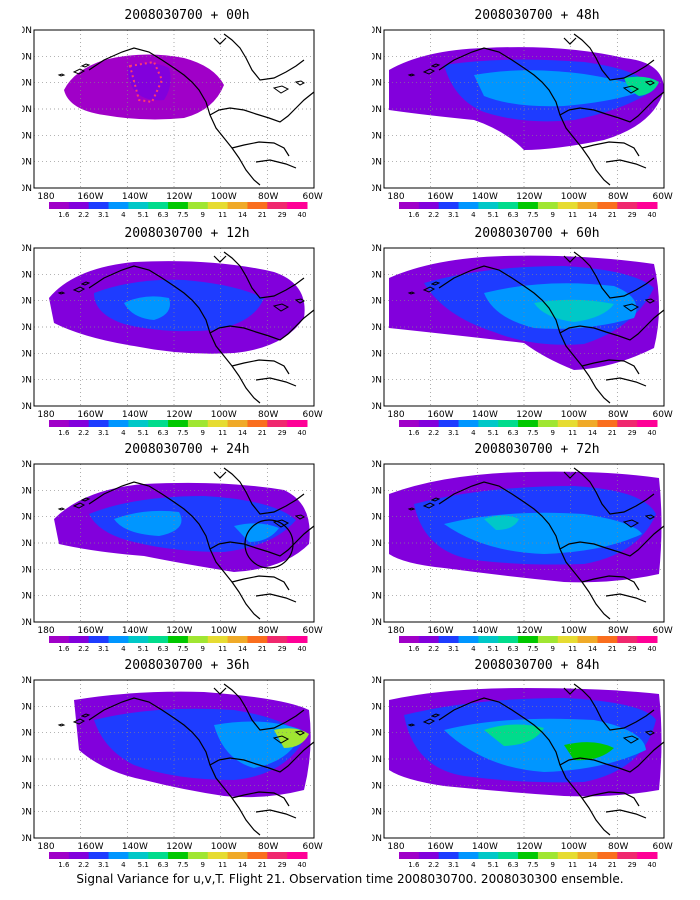 The width and height of the screenshot is (700, 900). What do you see at coordinates (377, 381) in the screenshot?
I see `lat-label: 20N` at bounding box center [377, 381].